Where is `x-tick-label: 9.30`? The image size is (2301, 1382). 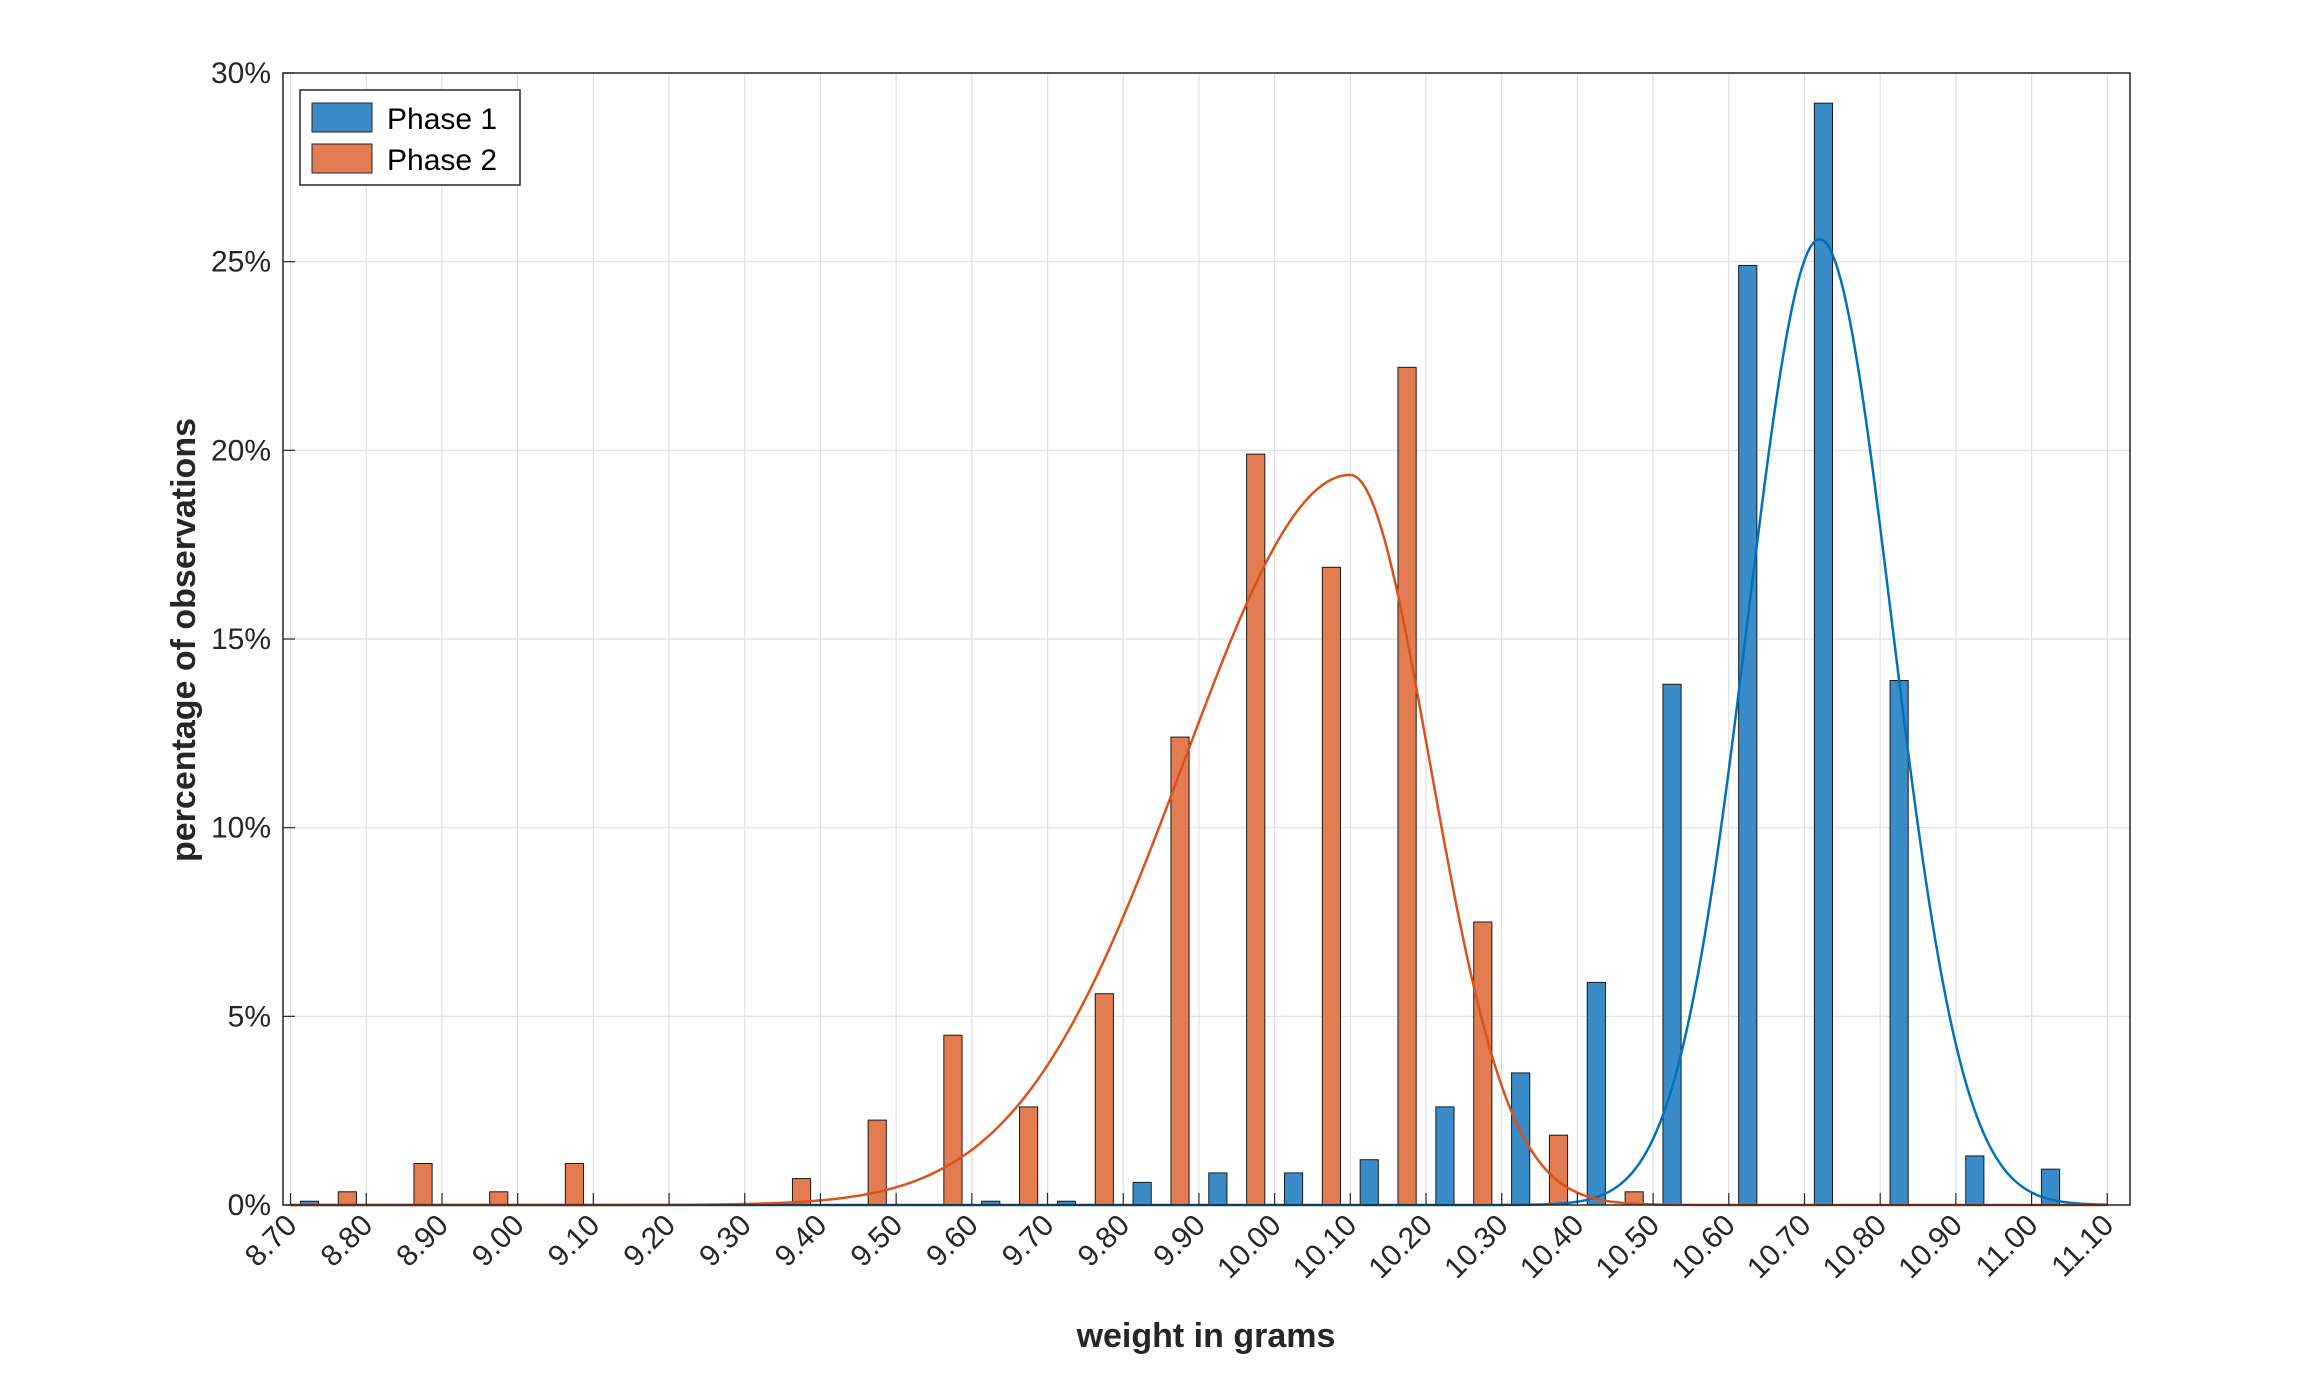
x-tick-label: 9.30 is located at coordinates (725, 1241).